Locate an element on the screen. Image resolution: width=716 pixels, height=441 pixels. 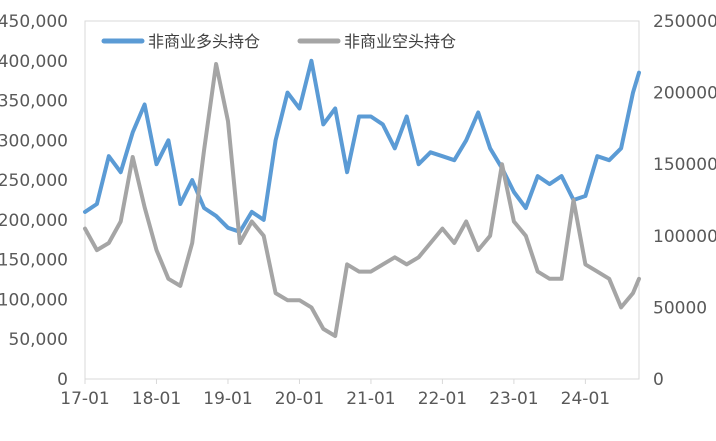
left-tick-label: 0 is located at coordinates (62, 380).